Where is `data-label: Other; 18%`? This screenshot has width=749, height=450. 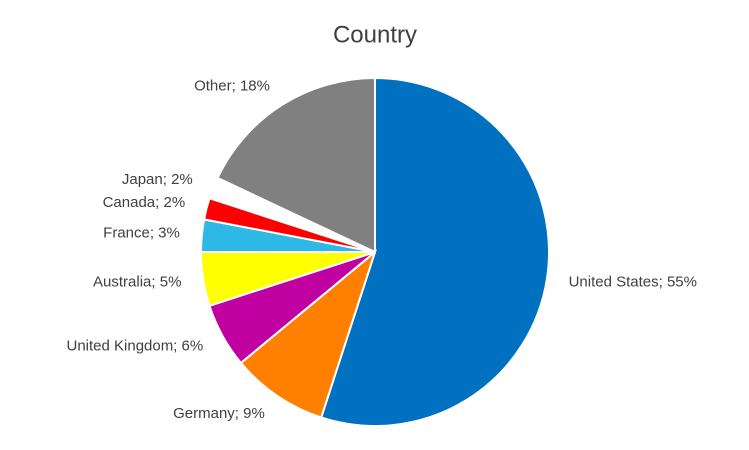 data-label: Other; 18% is located at coordinates (232, 85).